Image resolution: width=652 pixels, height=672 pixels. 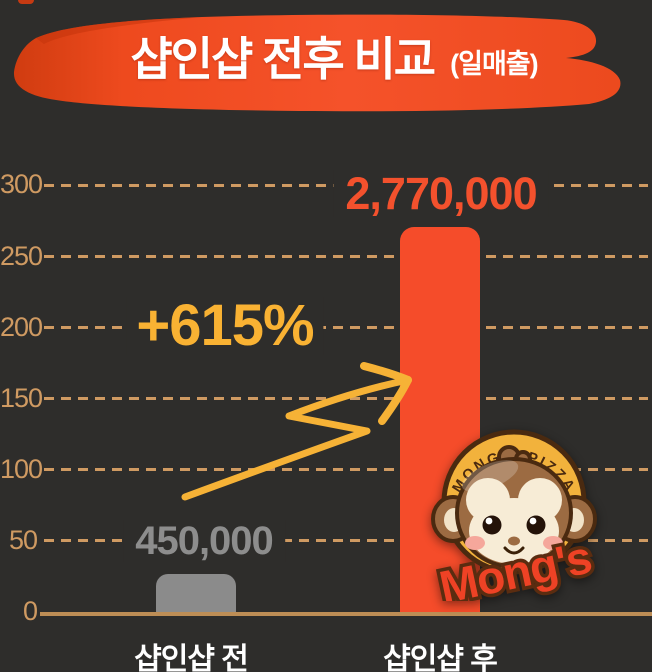 I want to click on value-label-before: 450,000, so click(x=204, y=541).